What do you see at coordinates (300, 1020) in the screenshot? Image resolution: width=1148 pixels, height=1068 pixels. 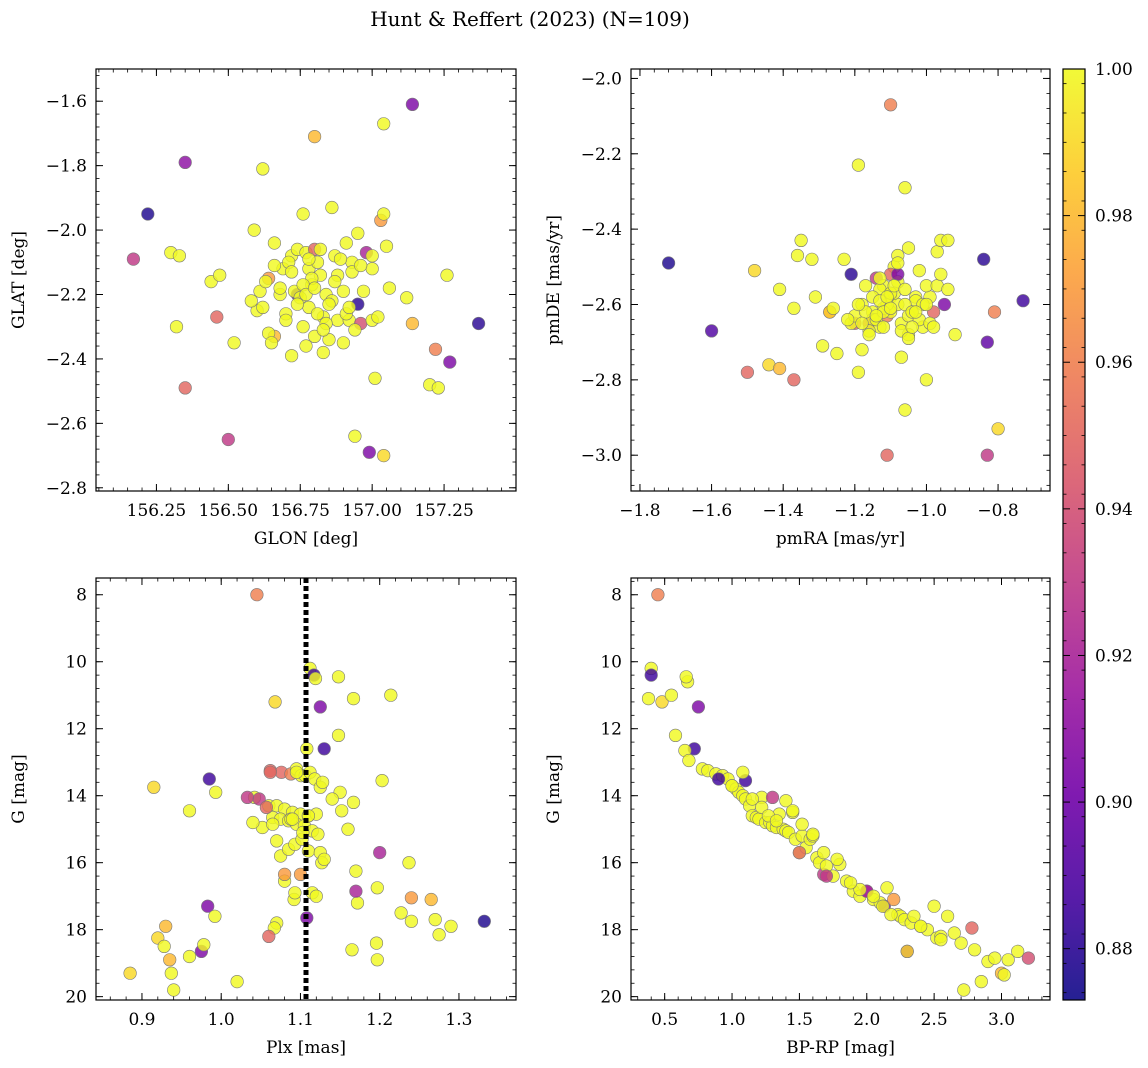 I see `x-tick-label: 1.1` at bounding box center [300, 1020].